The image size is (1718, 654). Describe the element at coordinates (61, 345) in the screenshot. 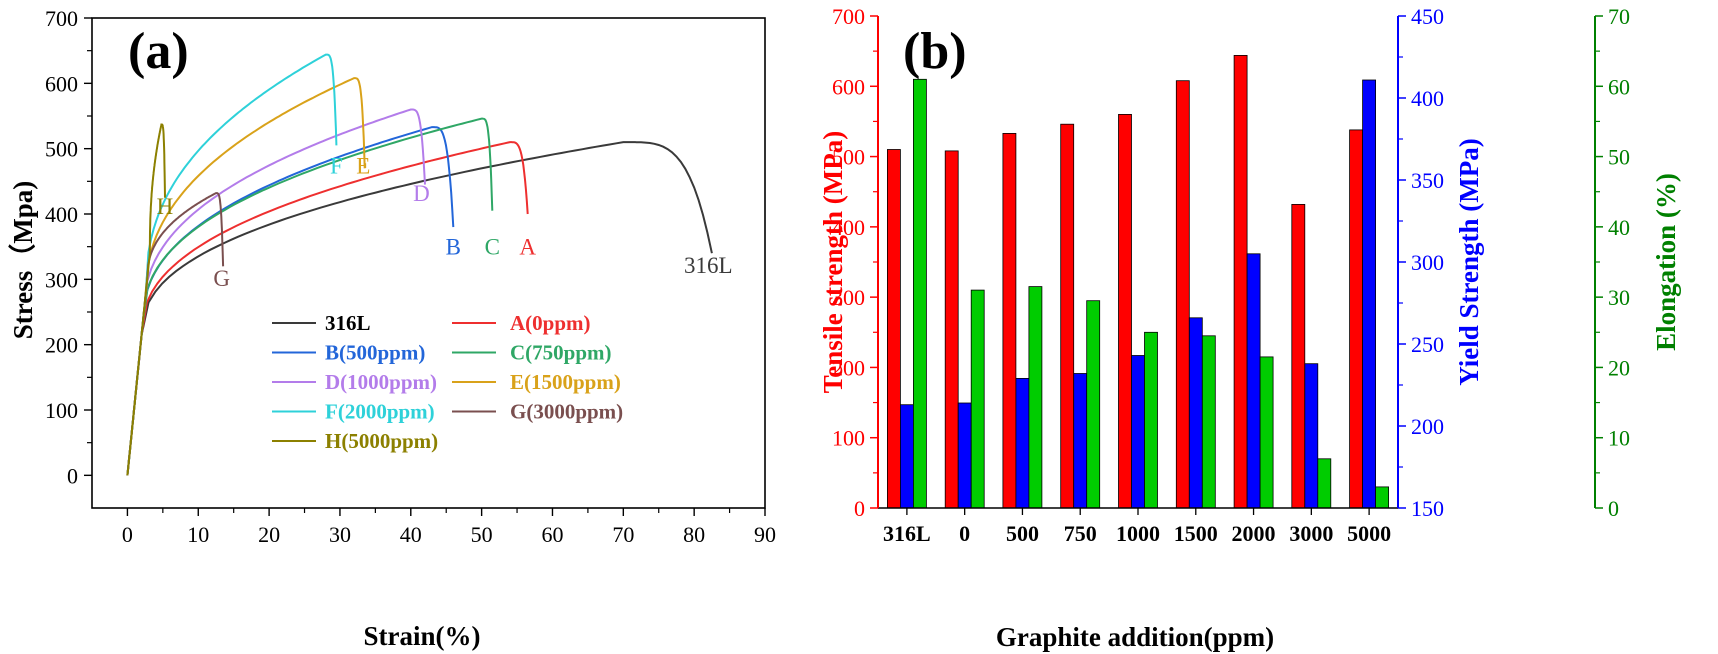

I see `panel-a-y-tick-label: 200` at that location.